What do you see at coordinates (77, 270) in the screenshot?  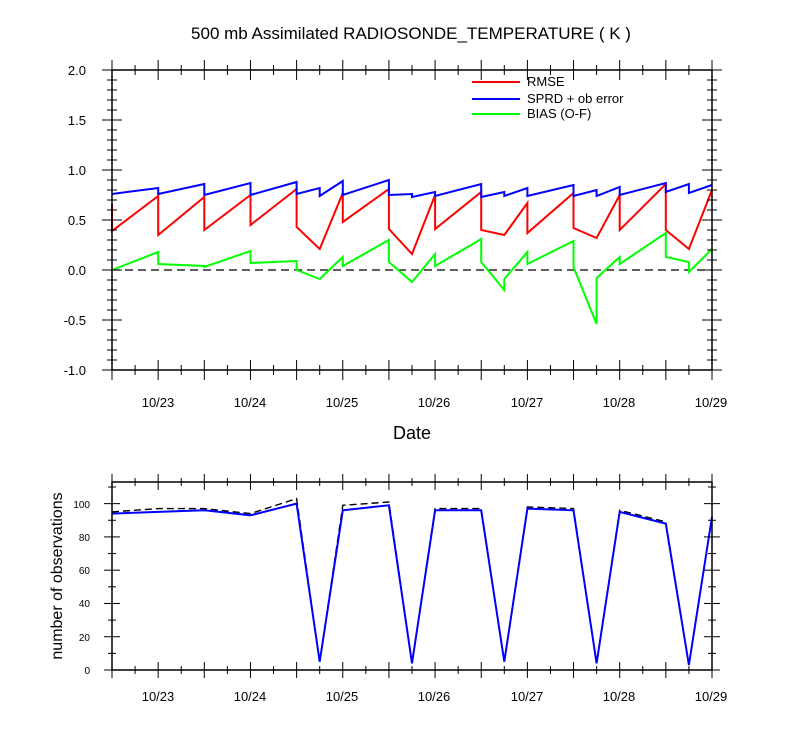 I see `top-y-tick-label: 0.0` at bounding box center [77, 270].